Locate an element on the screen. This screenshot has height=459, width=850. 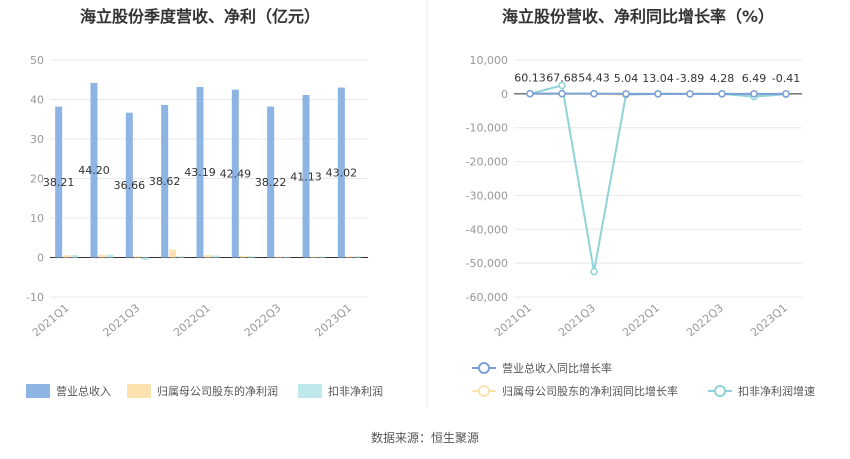
right-chart-title: 海立股份营收、净利同比增长率（%） is located at coordinates (638, 16).